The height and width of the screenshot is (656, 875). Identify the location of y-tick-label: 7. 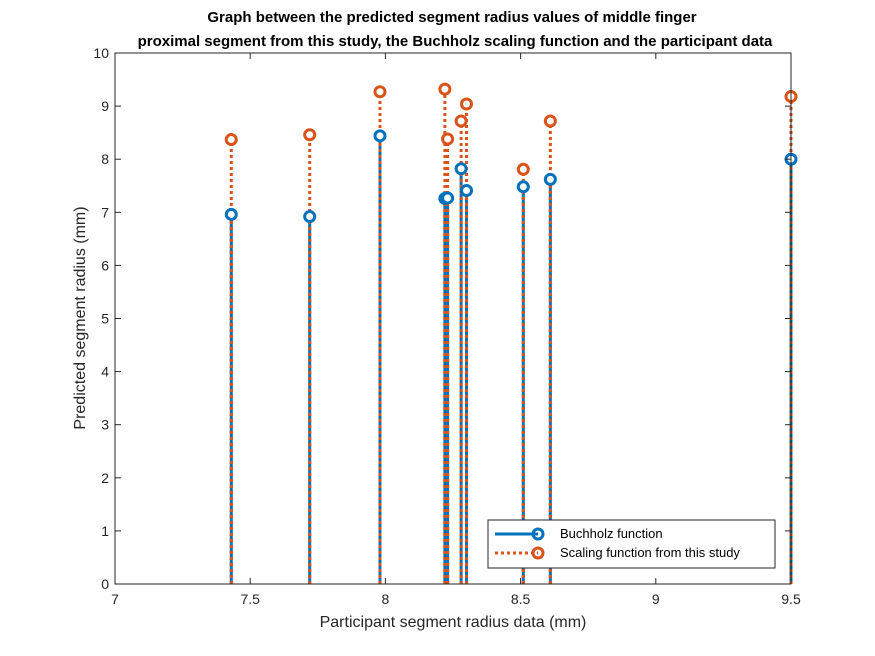
(105, 212).